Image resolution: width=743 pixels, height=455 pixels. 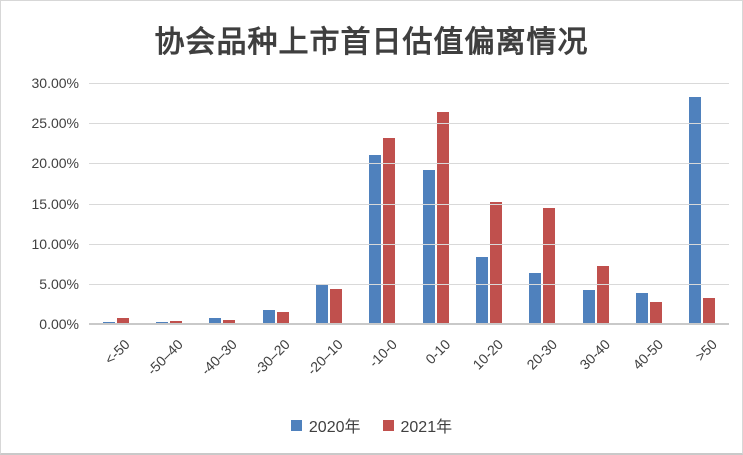 What do you see at coordinates (437, 352) in the screenshot?
I see `x-tick-label: 0-10` at bounding box center [437, 352].